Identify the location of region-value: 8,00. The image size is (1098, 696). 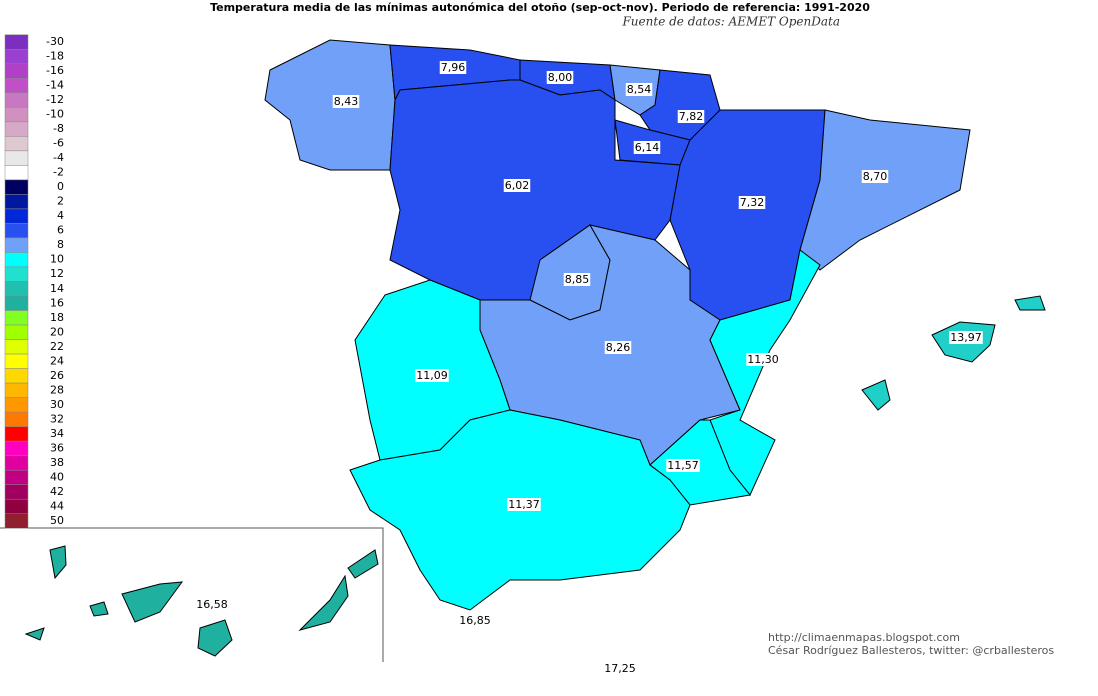
(560, 77).